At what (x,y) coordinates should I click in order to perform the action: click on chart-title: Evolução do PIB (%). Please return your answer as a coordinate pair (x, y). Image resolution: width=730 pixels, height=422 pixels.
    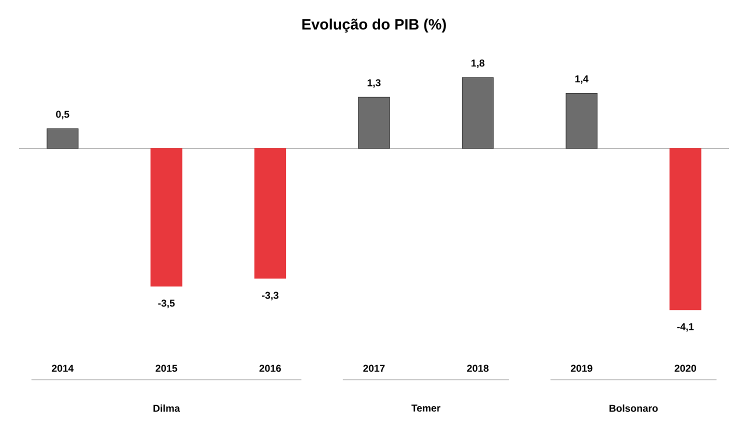
    Looking at the image, I should click on (374, 25).